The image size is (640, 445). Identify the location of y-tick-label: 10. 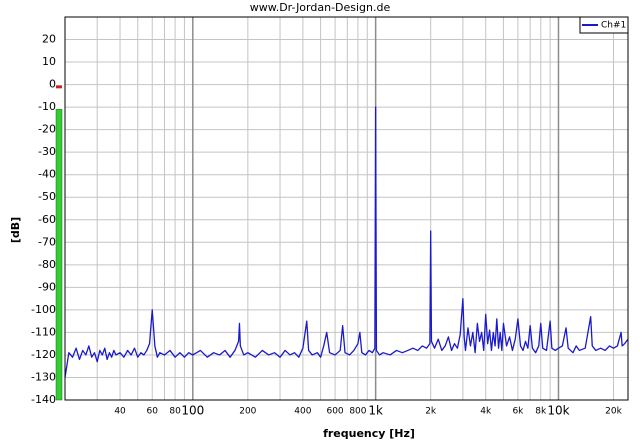
(49, 61).